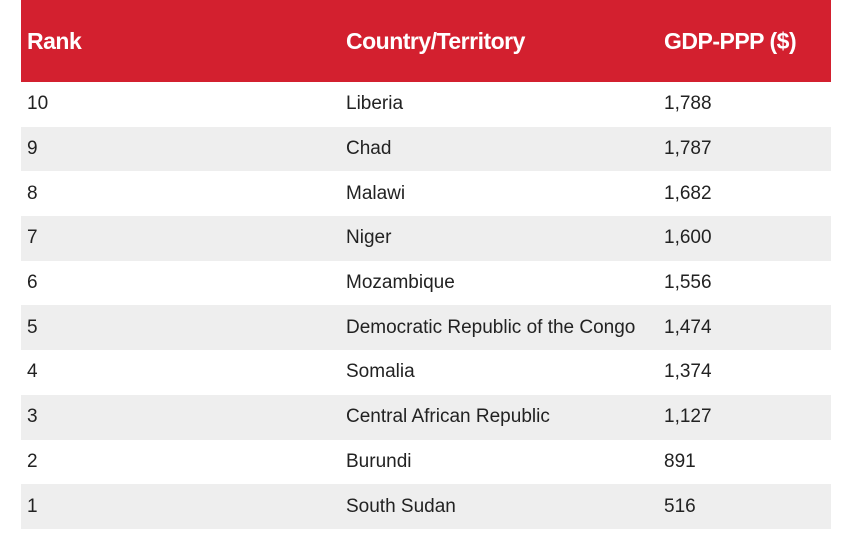 The height and width of the screenshot is (552, 850). What do you see at coordinates (688, 417) in the screenshot?
I see `cell-gdp: 1,127` at bounding box center [688, 417].